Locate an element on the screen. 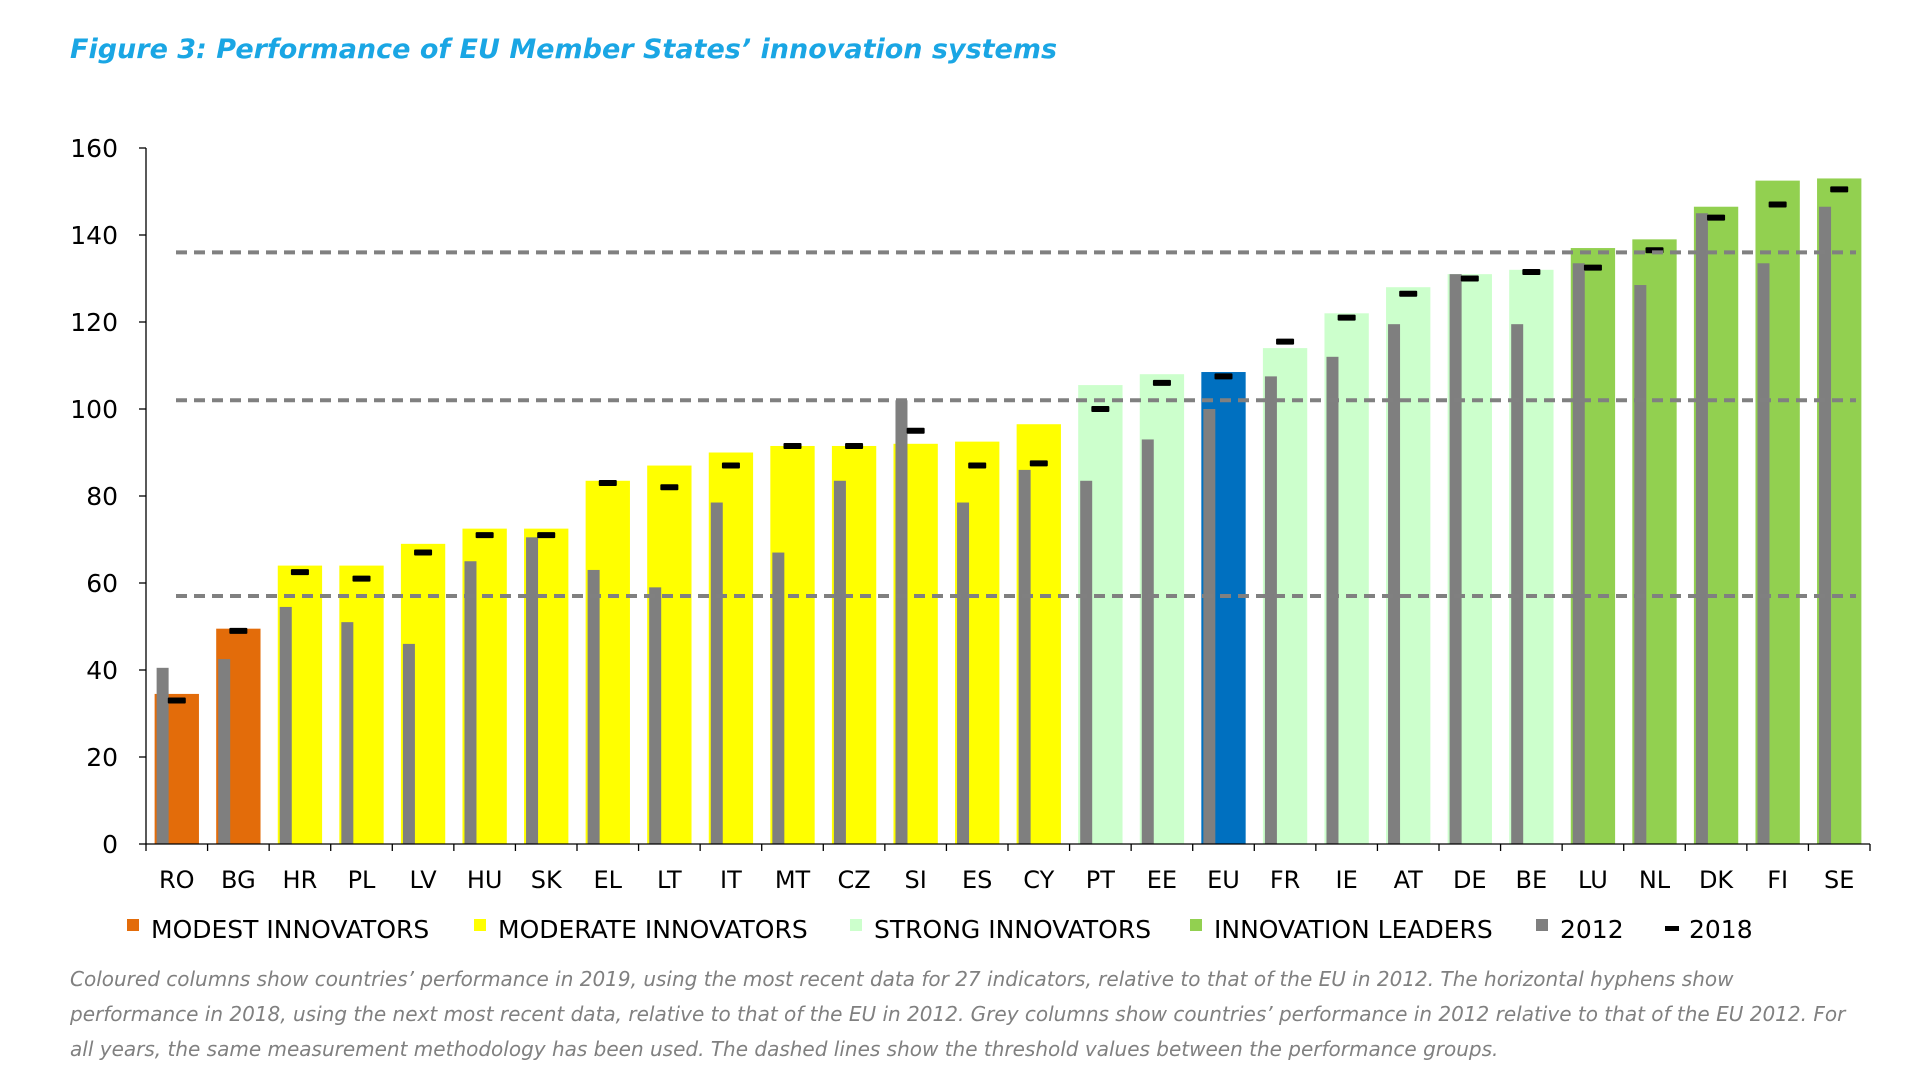 Image resolution: width=1920 pixels, height=1080 pixels. marker-2018-mt is located at coordinates (792, 445).